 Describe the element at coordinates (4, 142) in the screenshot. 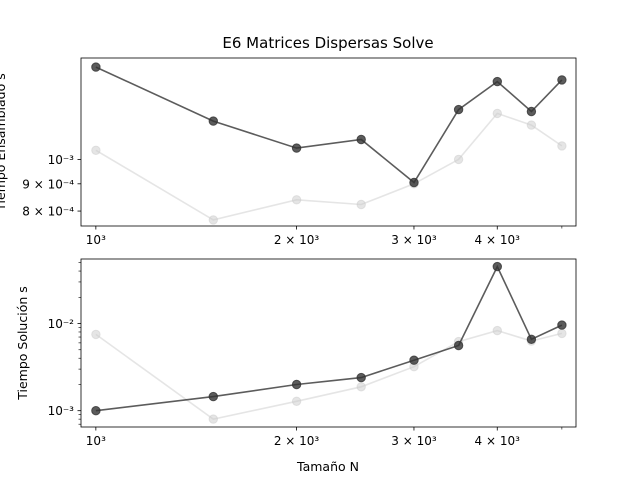

I see `top-y-axis-label: Tiempo Ensamblado s` at that location.